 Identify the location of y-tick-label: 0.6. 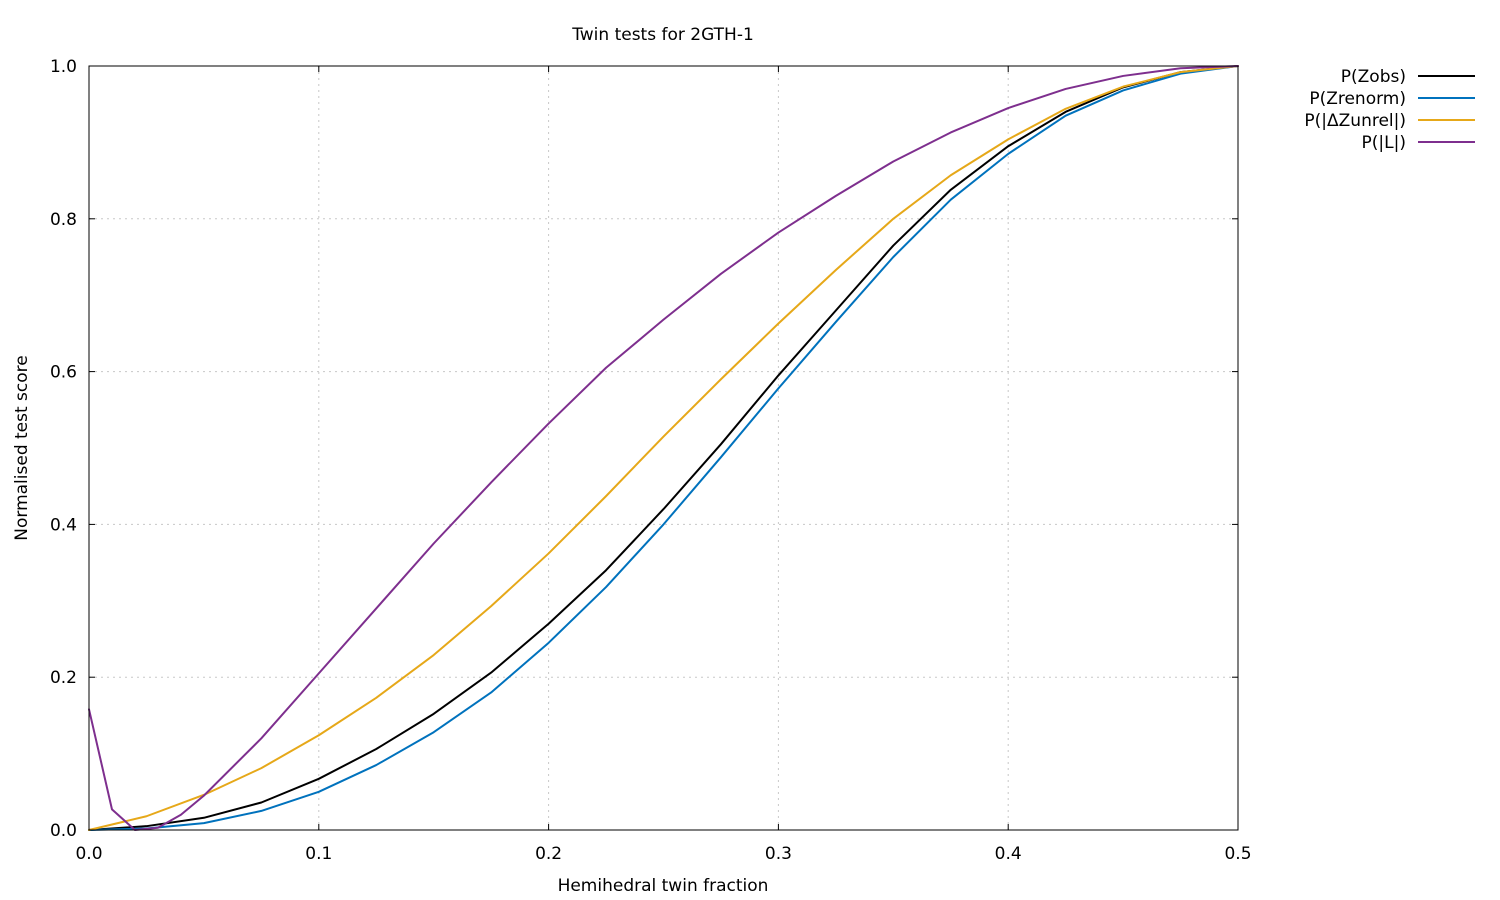
(63, 373).